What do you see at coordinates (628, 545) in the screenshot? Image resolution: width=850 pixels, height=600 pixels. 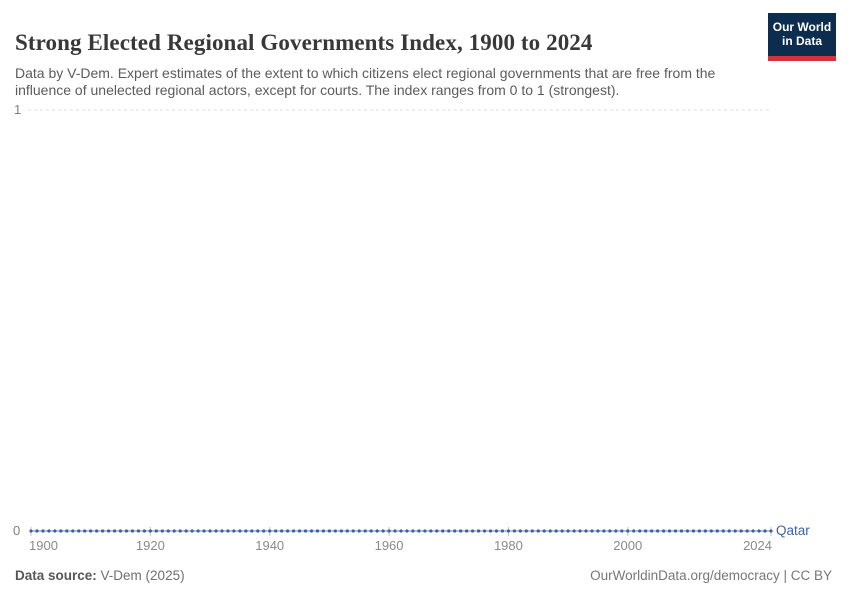 I see `x-axis-tick-label: 2000` at bounding box center [628, 545].